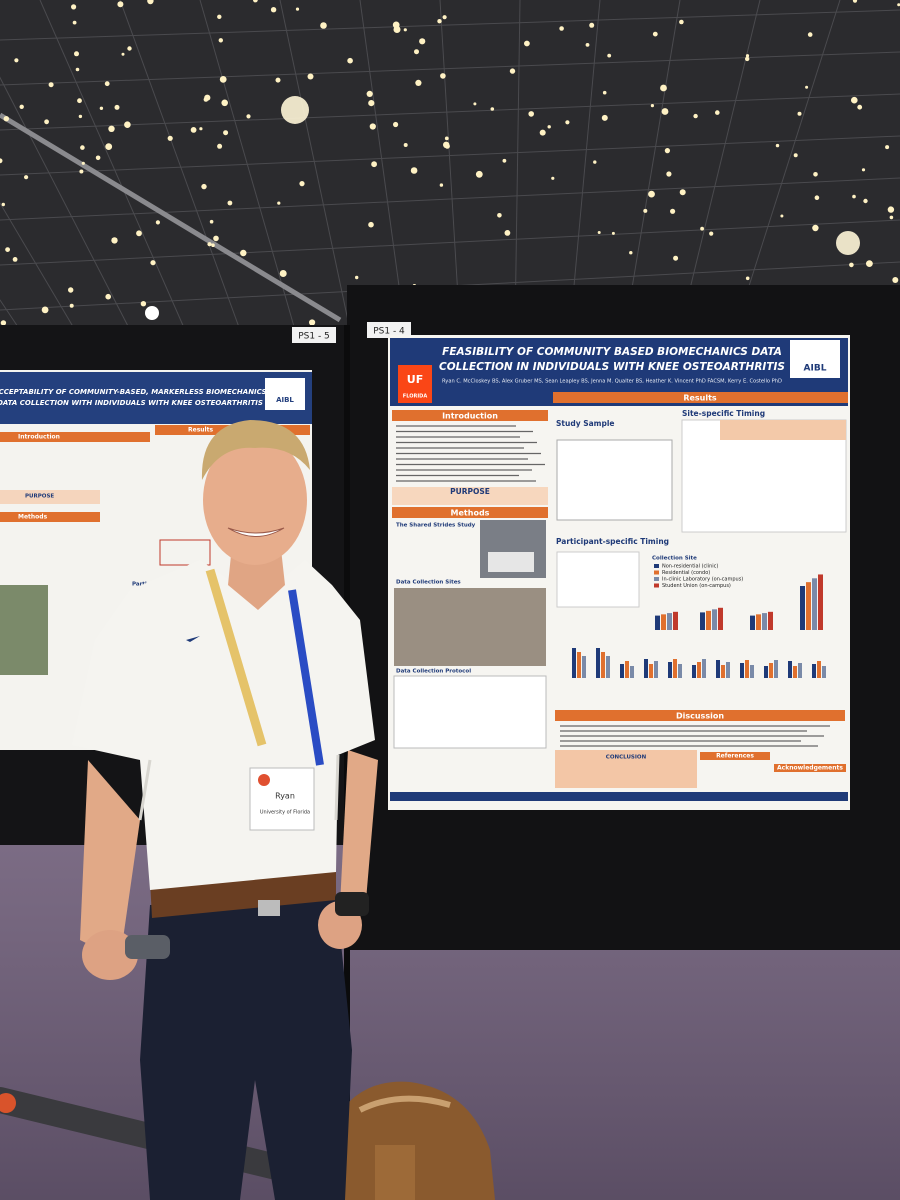  I want to click on photo-thumbs, so click(24, 630).